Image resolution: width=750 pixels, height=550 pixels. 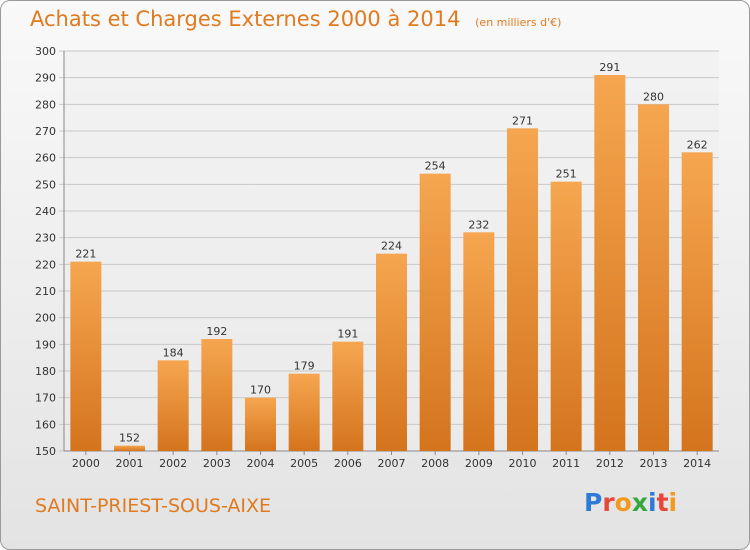 What do you see at coordinates (86, 463) in the screenshot?
I see `x-tick-label: 2000` at bounding box center [86, 463].